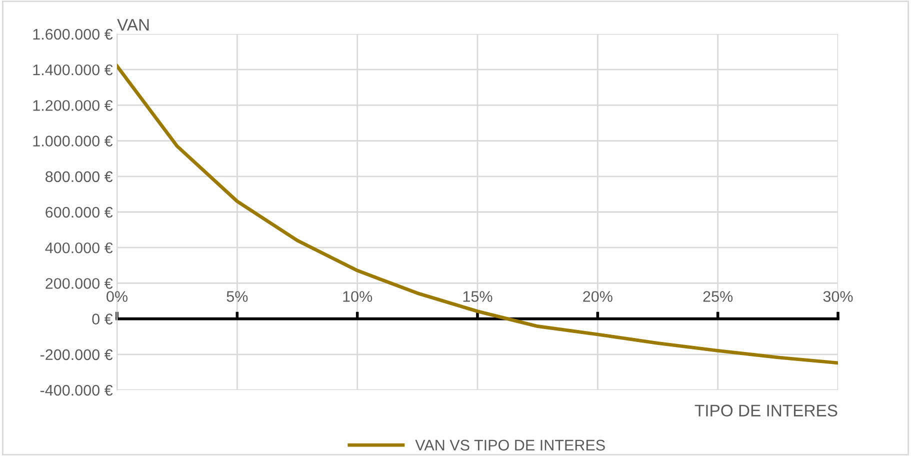 This screenshot has width=911, height=456. What do you see at coordinates (597, 296) in the screenshot?
I see `x-tick-label: 20%` at bounding box center [597, 296].